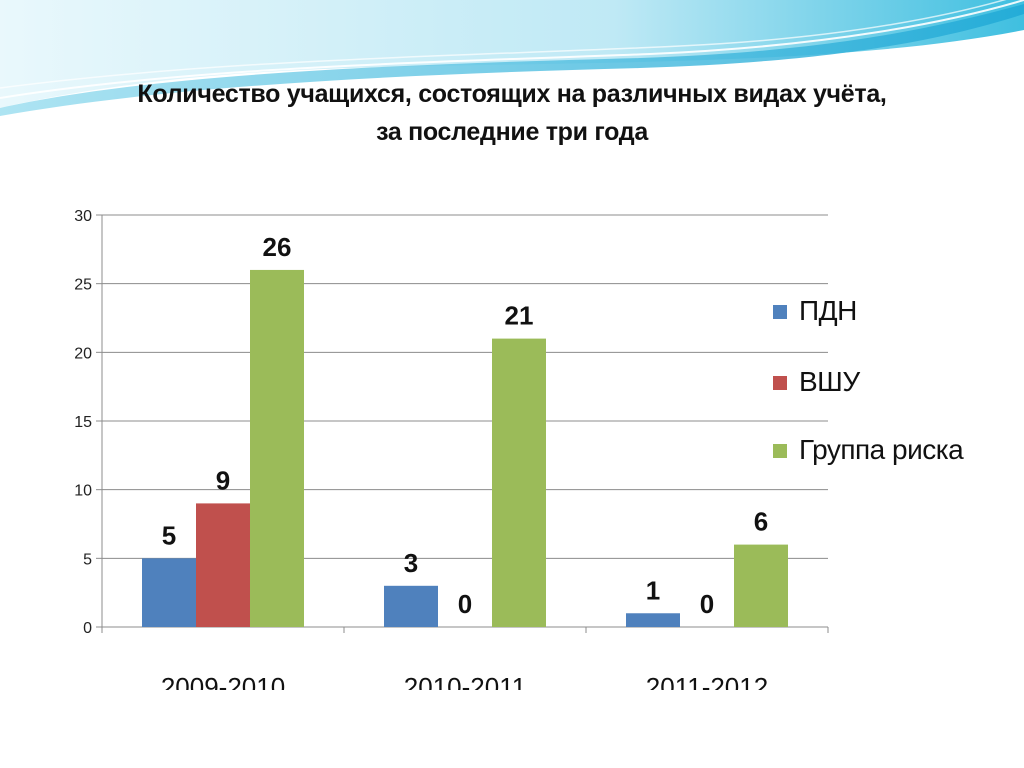  Describe the element at coordinates (828, 310) in the screenshot. I see `legend-label: ПДН` at that location.